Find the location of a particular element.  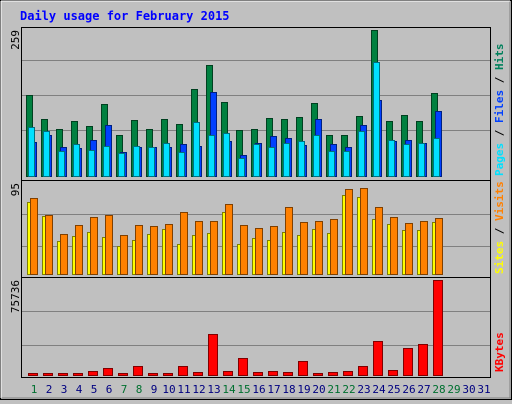

x-tick-label: 14 is located at coordinates (229, 389).